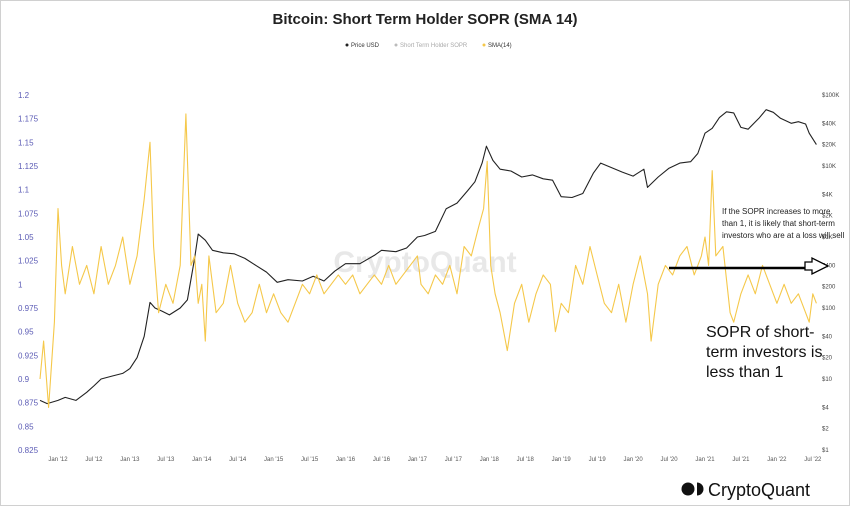  Describe the element at coordinates (669, 460) in the screenshot. I see `x-tick-label: Jul '20` at that location.